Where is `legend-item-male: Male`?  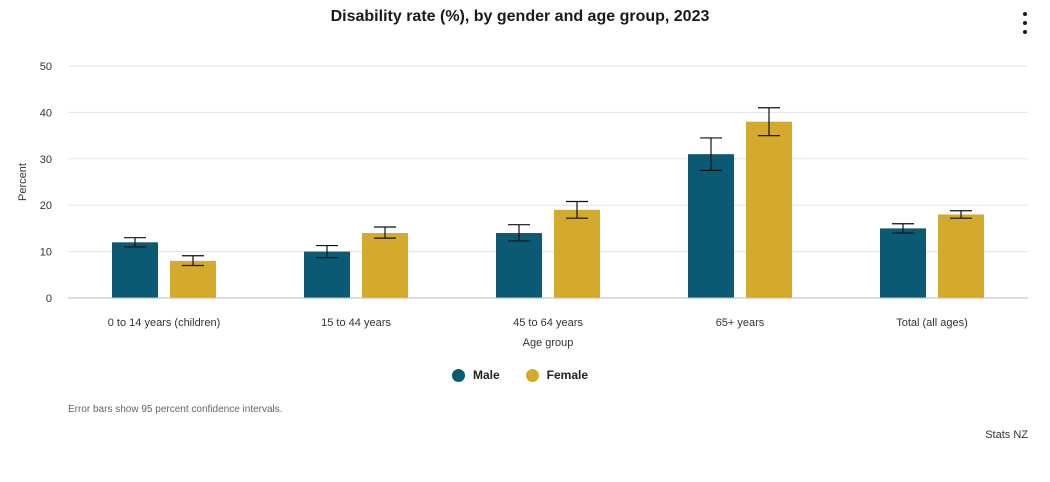 legend-item-male: Male is located at coordinates (475, 375).